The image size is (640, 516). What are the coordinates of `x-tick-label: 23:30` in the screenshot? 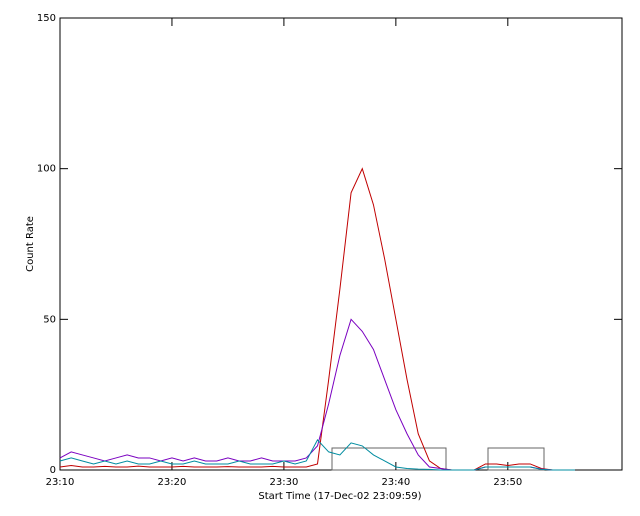 It's located at (283, 482).